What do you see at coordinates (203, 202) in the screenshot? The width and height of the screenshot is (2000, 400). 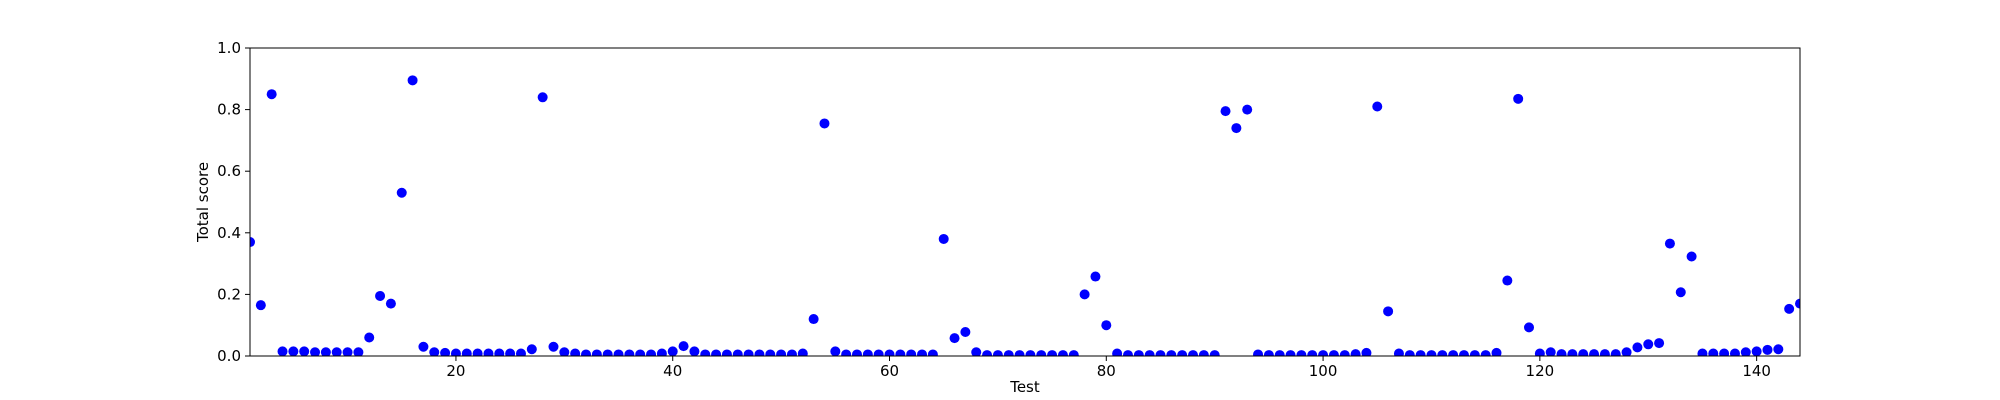 I see `y-axis-label: Total score` at bounding box center [203, 202].